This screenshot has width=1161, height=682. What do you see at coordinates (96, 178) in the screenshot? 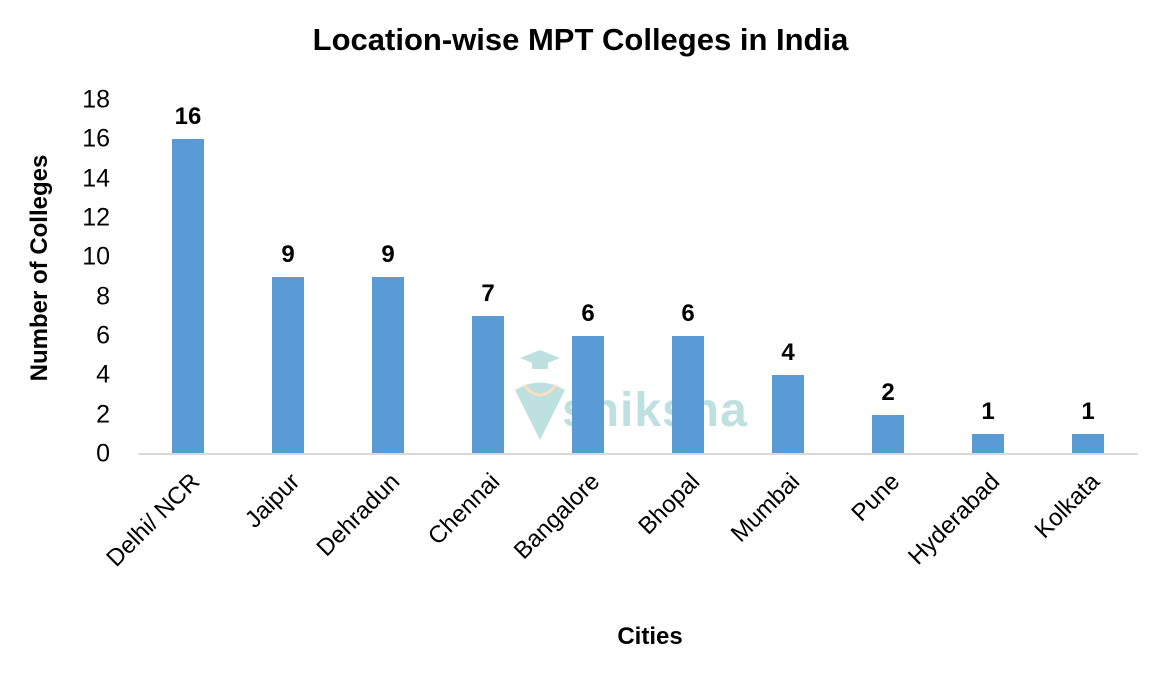
I see `y-tick-label: 14` at bounding box center [96, 178].